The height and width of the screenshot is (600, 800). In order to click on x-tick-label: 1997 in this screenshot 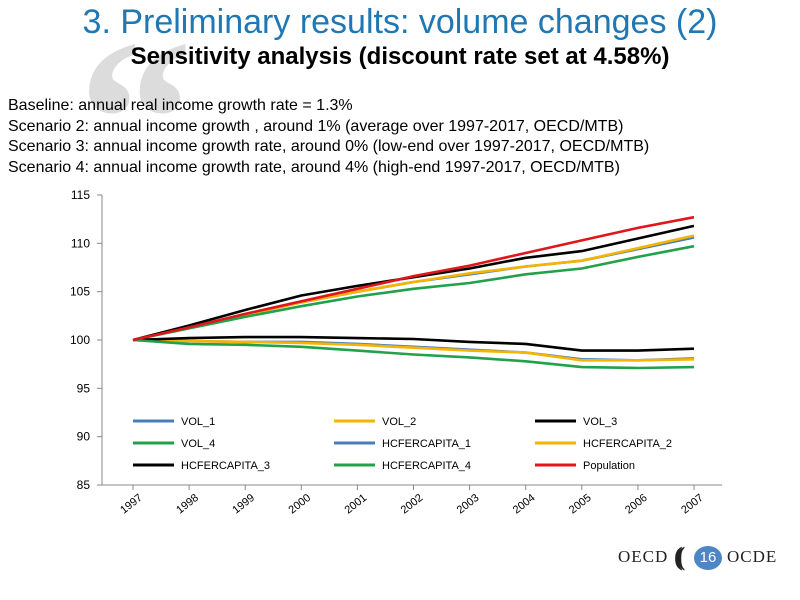, I will do `click(131, 504)`.